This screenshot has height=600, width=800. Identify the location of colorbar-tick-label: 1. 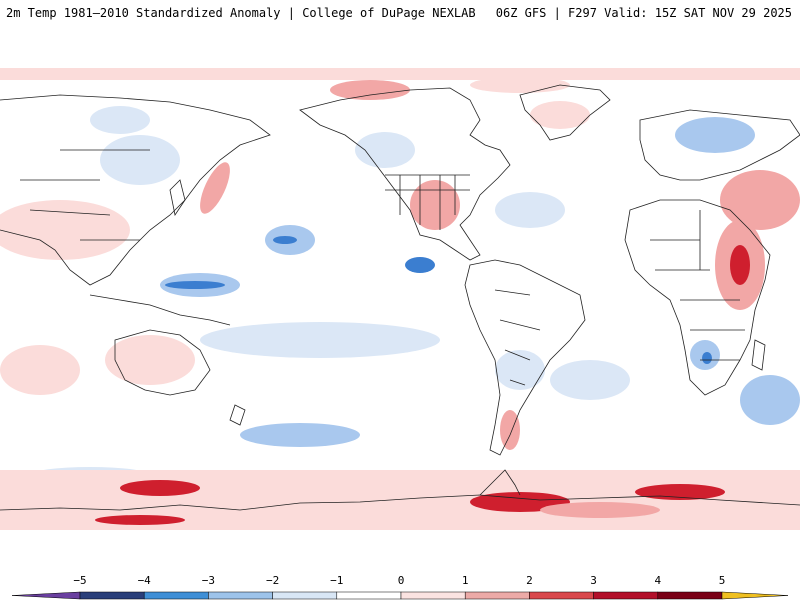
(465, 580).